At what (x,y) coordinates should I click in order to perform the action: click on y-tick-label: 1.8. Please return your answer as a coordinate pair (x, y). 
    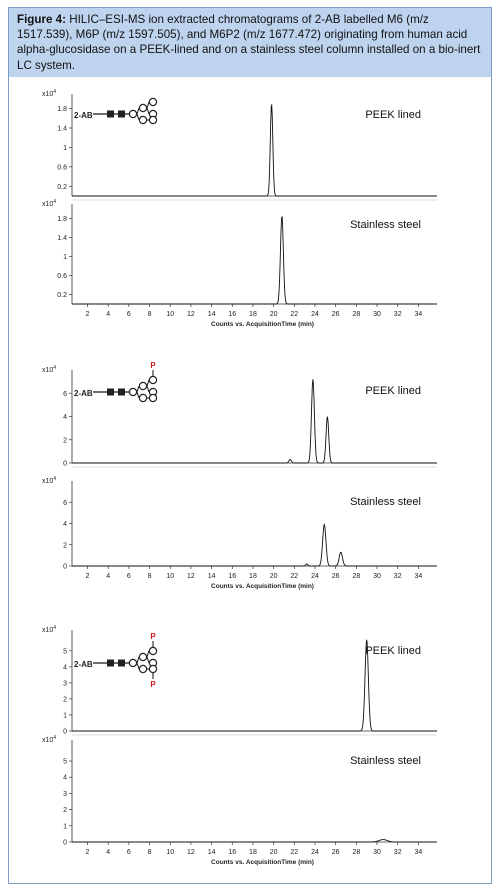
    Looking at the image, I should click on (62, 109).